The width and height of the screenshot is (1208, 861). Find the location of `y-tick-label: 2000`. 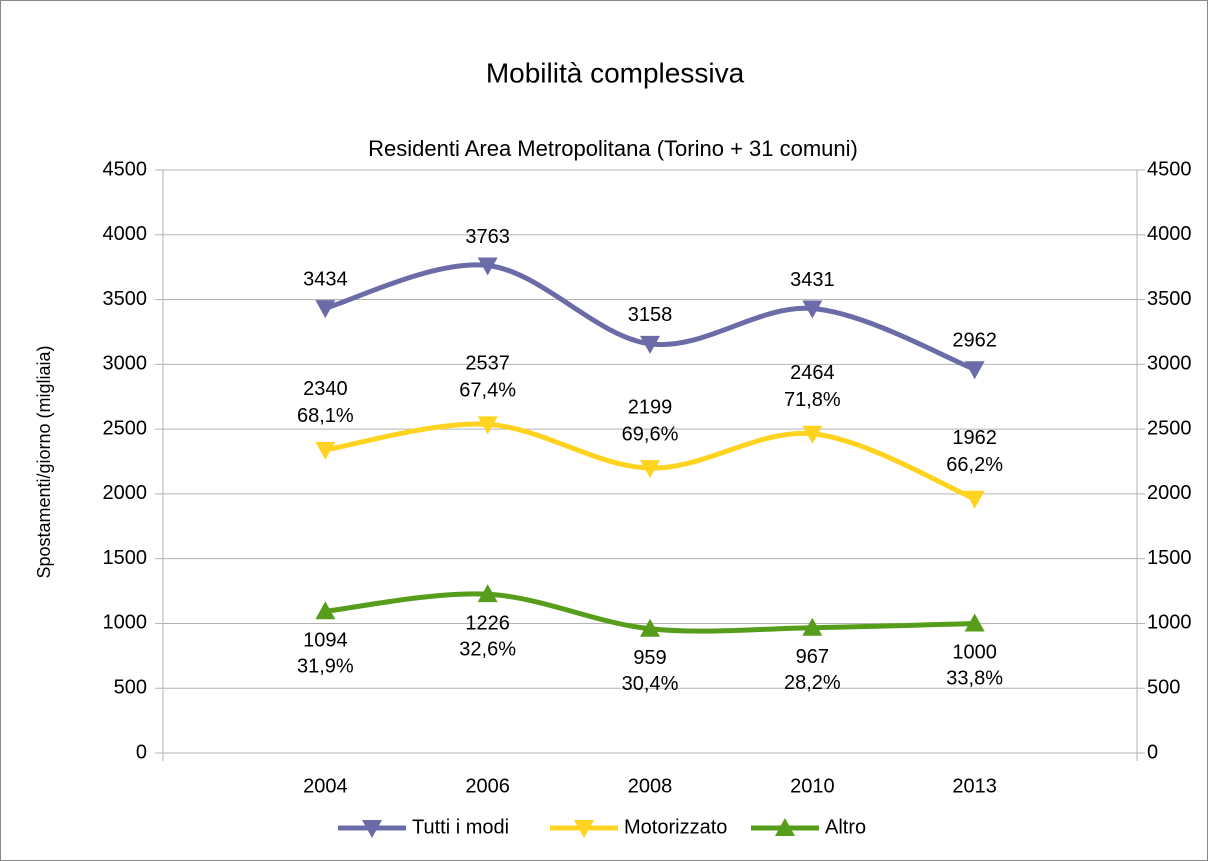

y-tick-label: 2000 is located at coordinates (125, 493).